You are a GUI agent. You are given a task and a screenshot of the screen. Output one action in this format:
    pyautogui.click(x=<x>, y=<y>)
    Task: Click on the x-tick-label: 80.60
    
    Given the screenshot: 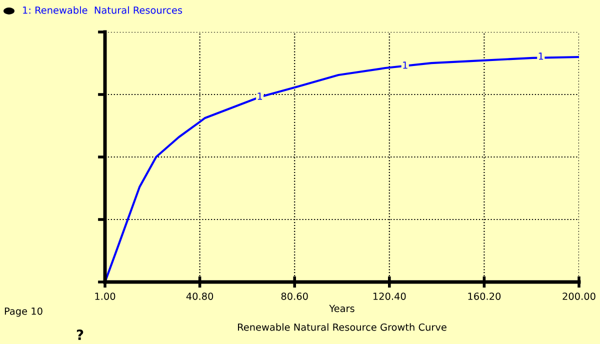 What is the action you would take?
    pyautogui.click(x=294, y=296)
    